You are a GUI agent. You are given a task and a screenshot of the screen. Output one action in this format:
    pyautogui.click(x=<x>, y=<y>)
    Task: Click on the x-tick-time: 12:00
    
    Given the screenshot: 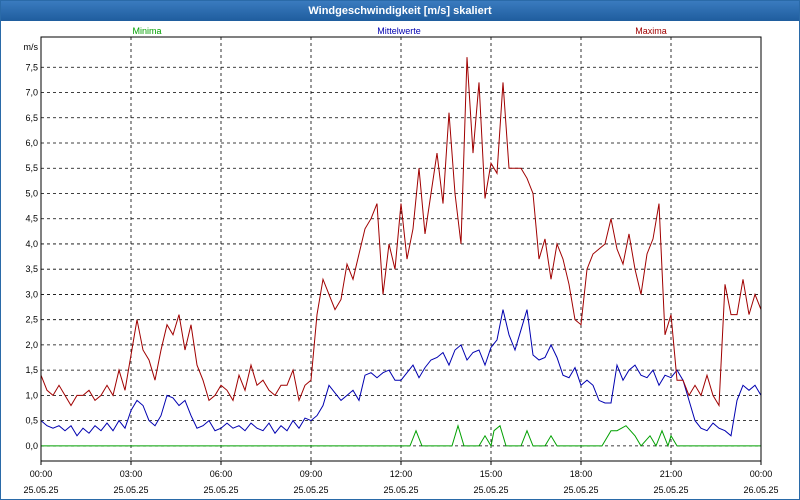 What is the action you would take?
    pyautogui.click(x=401, y=474)
    